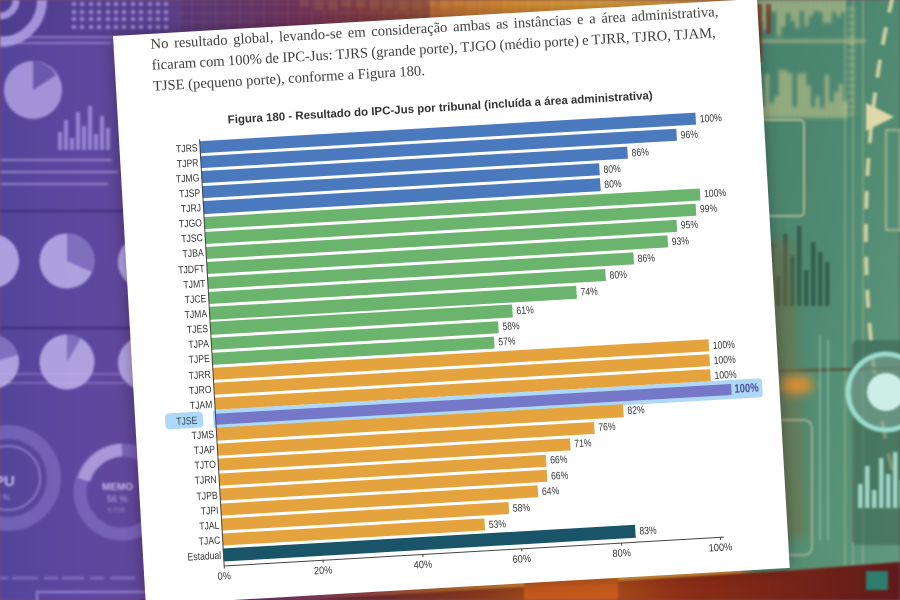 This screenshot has width=900, height=600. Describe the element at coordinates (5, 497) in the screenshot. I see `svg-text: 2 %` at that location.